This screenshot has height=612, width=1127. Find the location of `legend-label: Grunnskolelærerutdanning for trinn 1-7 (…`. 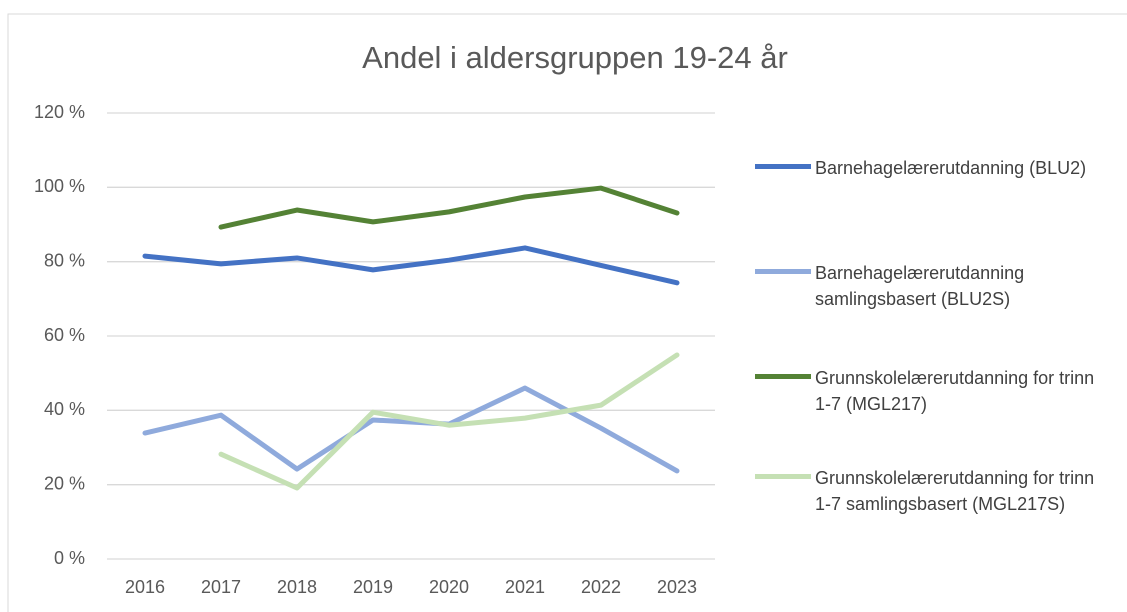

legend-label: Grunnskolelærerutdanning for trinn 1-7 (… is located at coordinates (955, 391).